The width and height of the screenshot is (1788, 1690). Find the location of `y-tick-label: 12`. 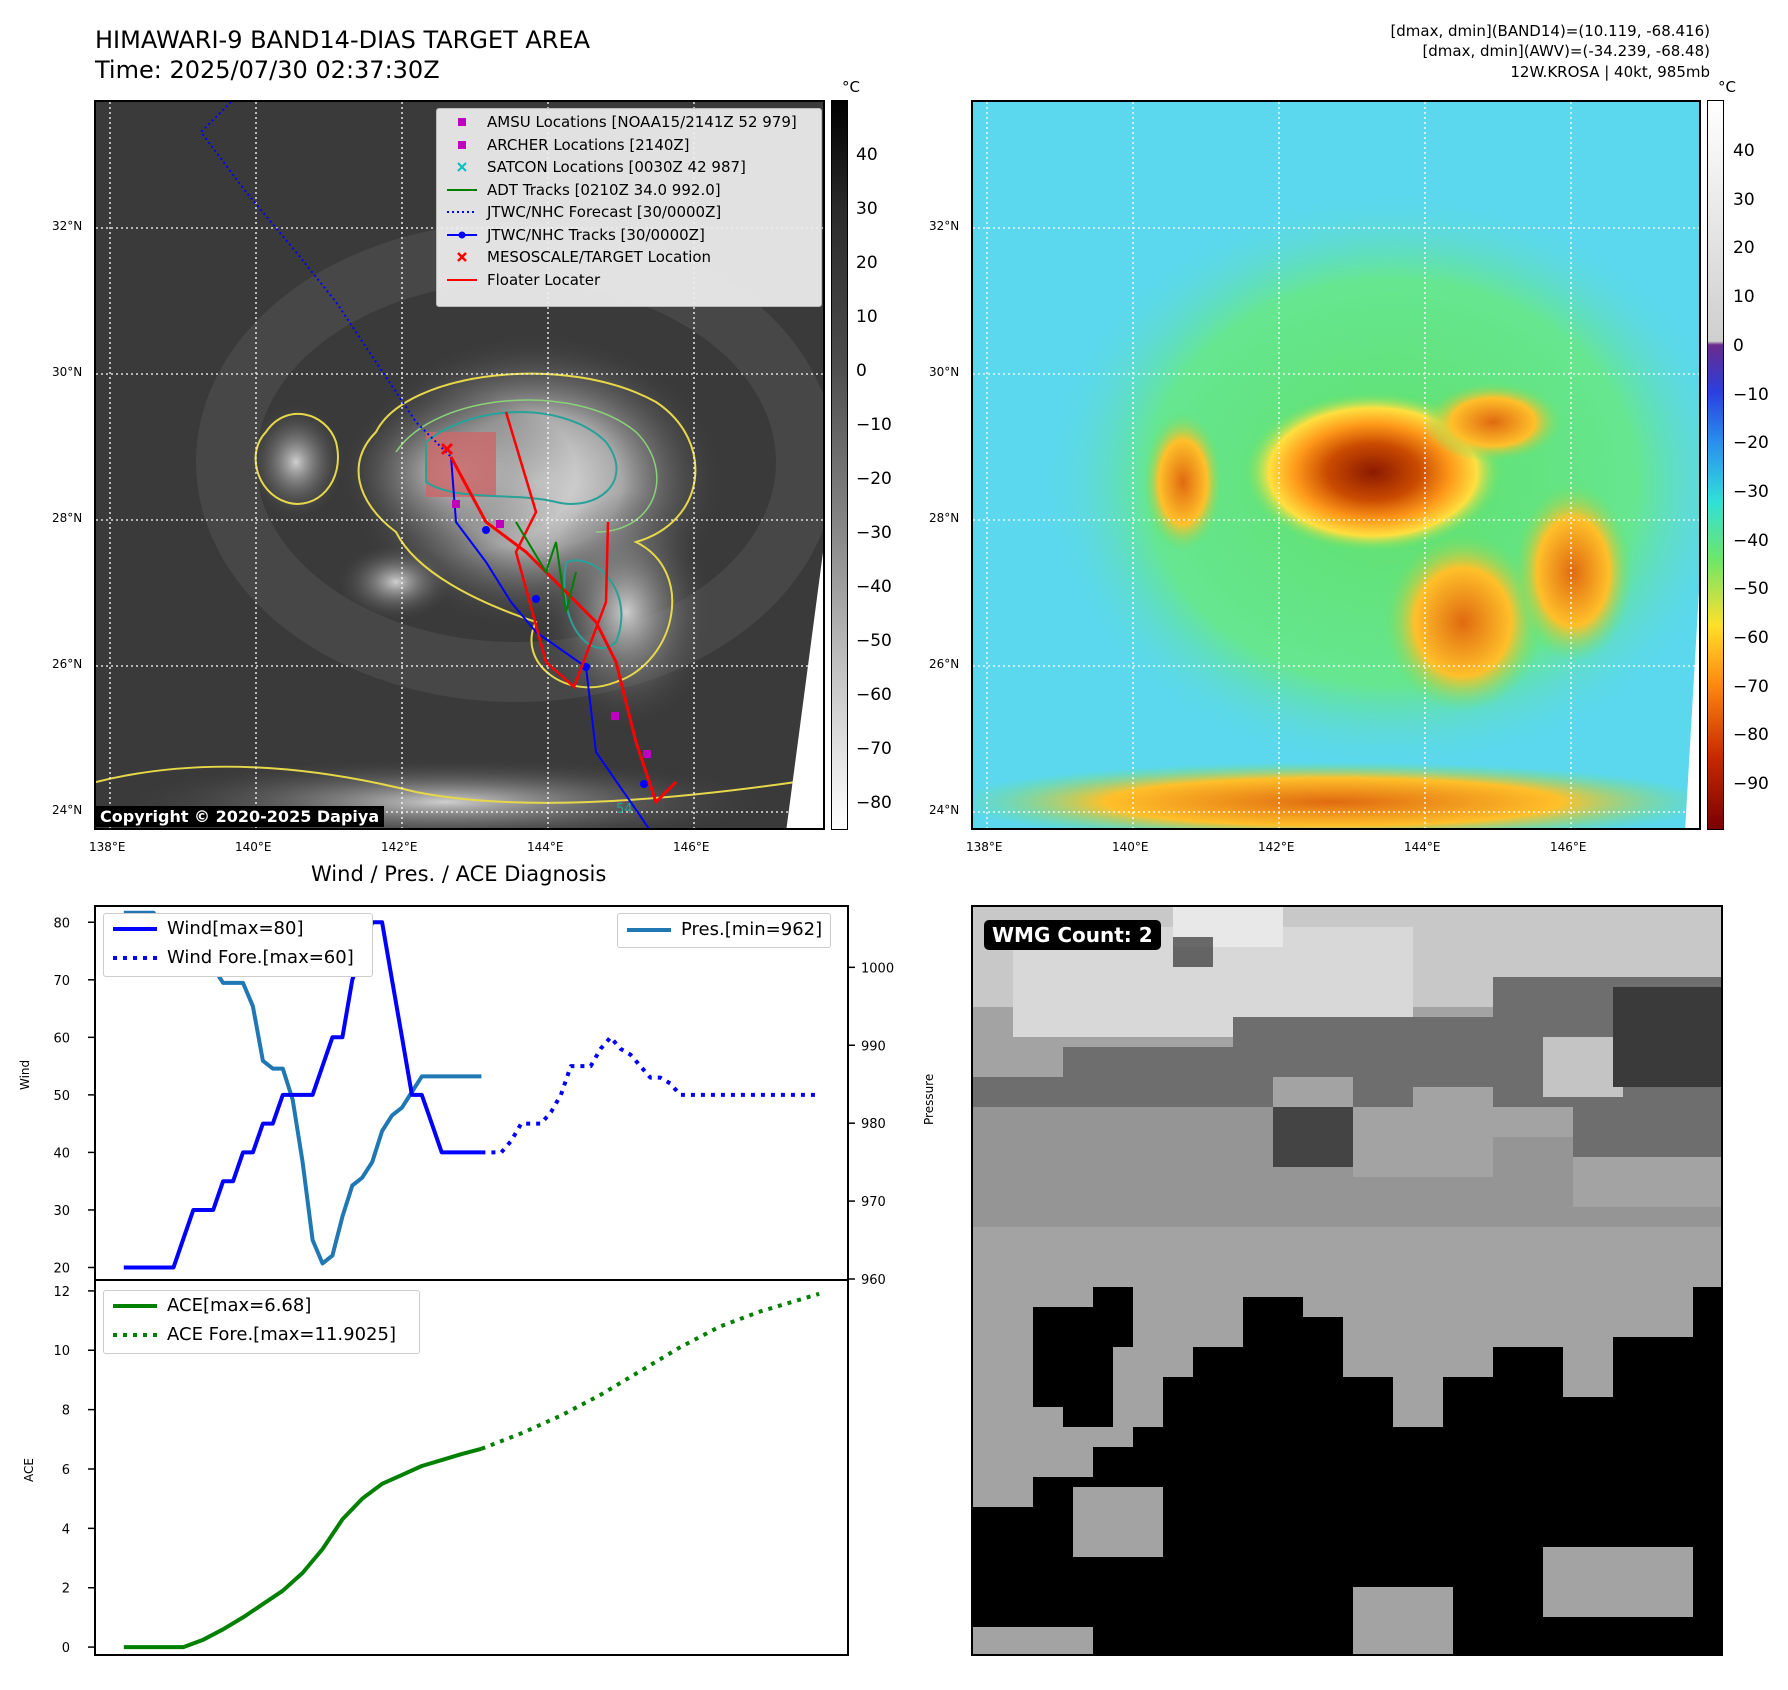

y-tick-label: 12 is located at coordinates (61, 1292).